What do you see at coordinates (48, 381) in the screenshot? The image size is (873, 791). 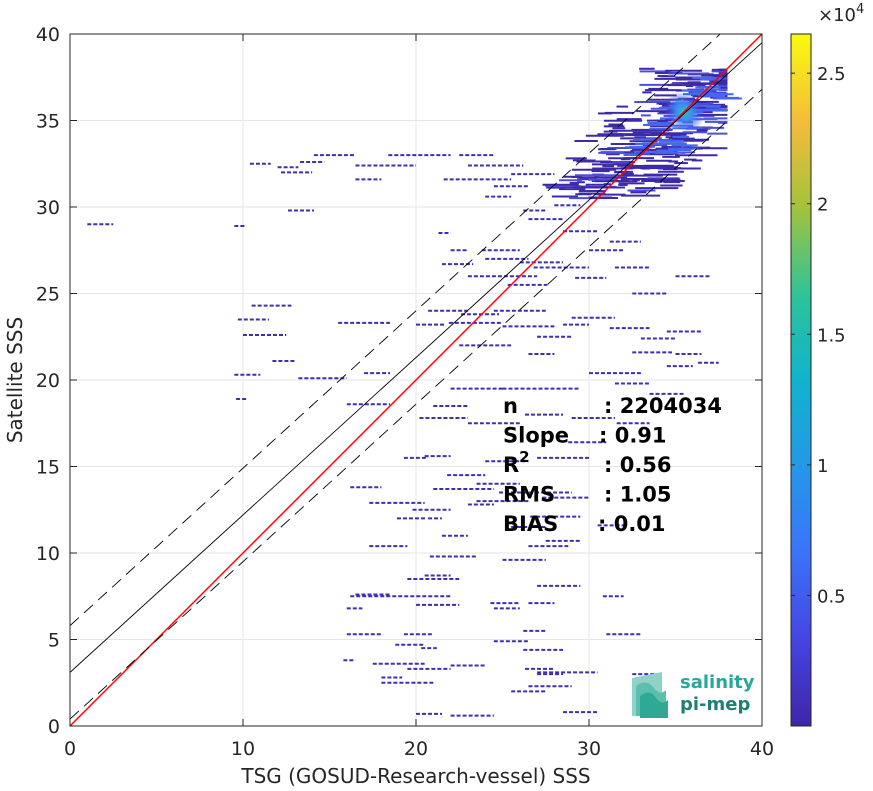 I see `y-tick-label: 20` at bounding box center [48, 381].